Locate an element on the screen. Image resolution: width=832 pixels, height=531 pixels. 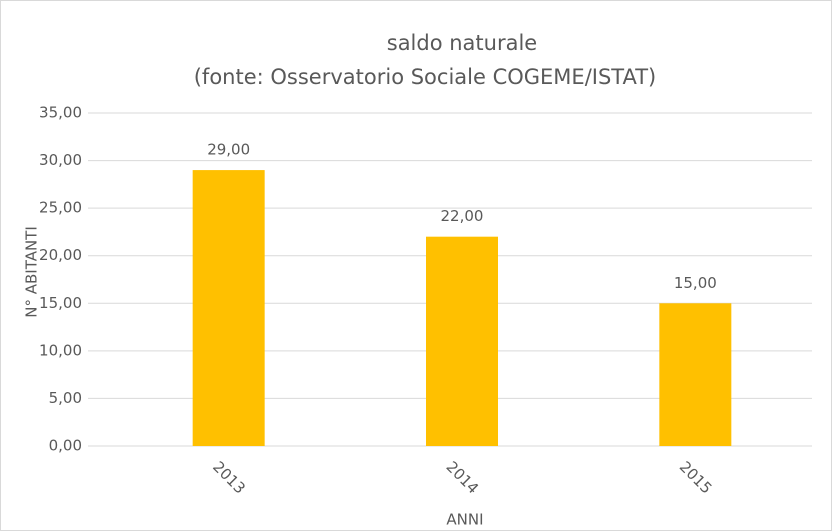
y-tick-label: 25,00 is located at coordinates (60, 208).